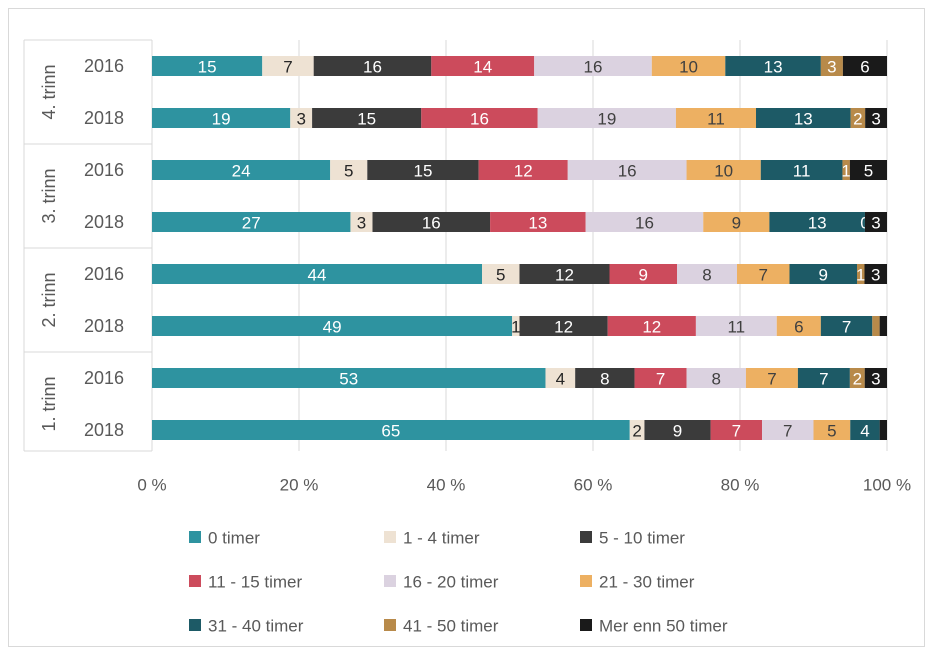 The image size is (933, 655). I want to click on x-tick-label: 0 %, so click(151, 485).